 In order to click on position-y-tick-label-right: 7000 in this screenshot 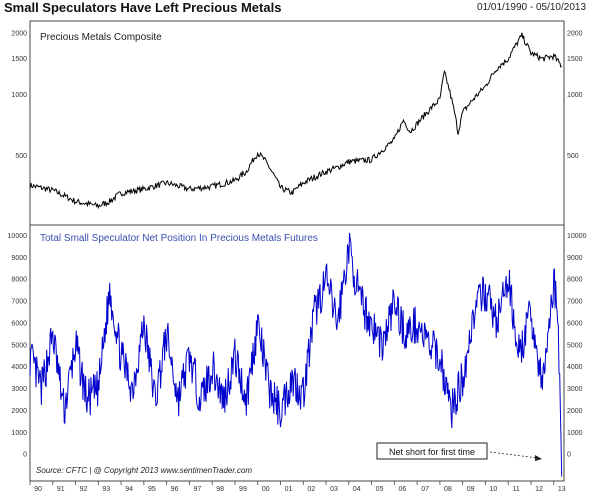, I will do `click(575, 302)`.